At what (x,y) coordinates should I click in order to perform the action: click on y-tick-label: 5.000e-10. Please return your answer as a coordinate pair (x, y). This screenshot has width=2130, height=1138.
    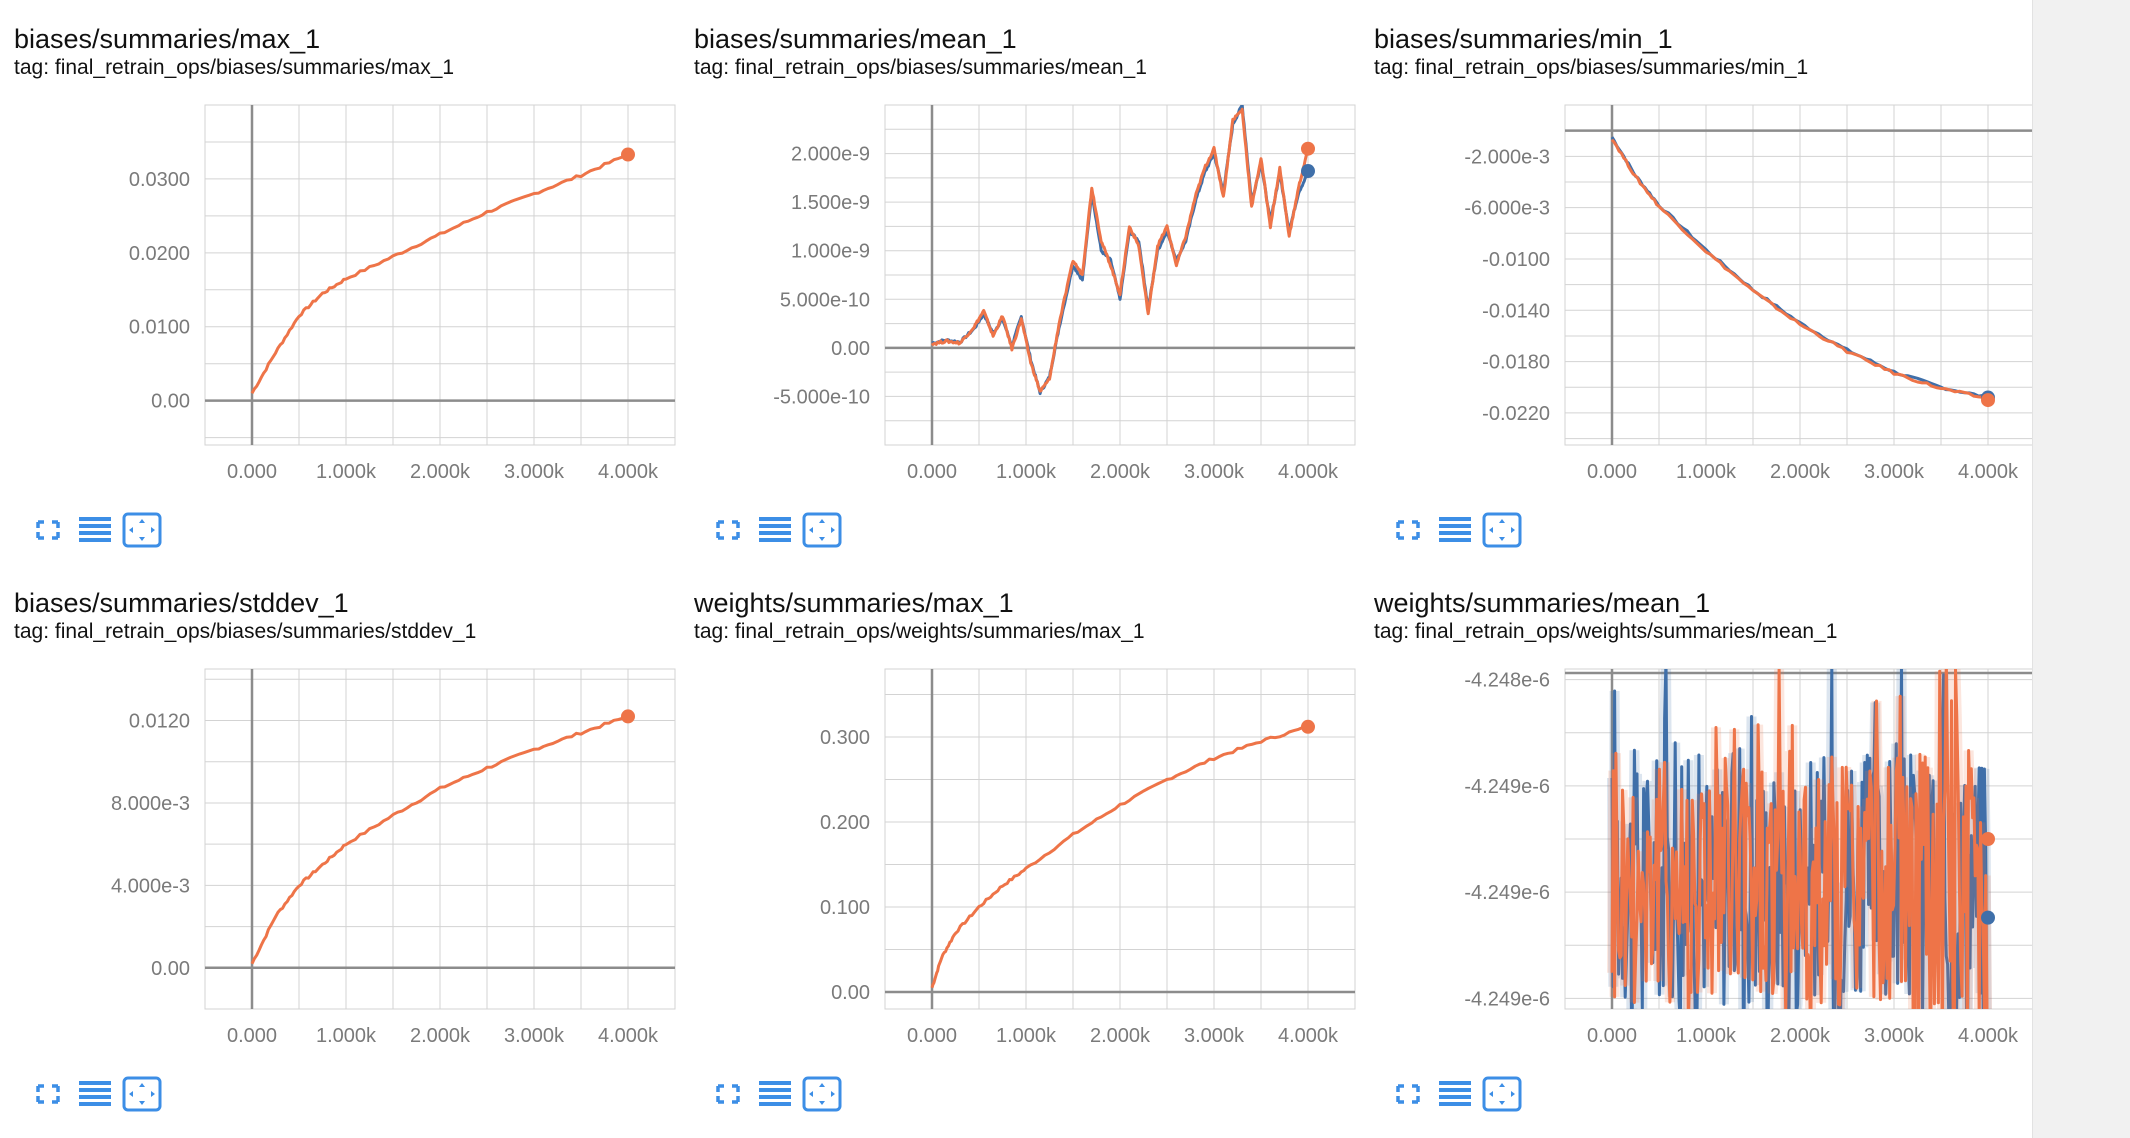
    Looking at the image, I should click on (825, 300).